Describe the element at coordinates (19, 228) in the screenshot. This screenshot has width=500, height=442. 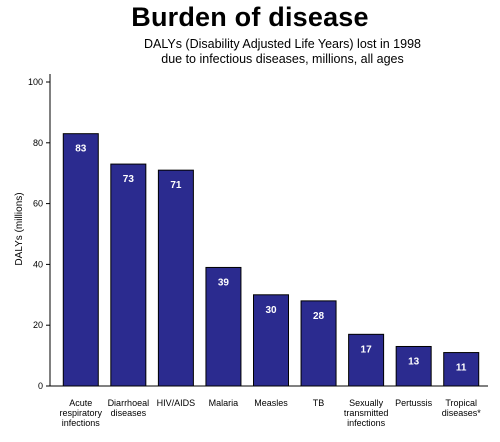
I see `y-axis-label: DALYs (millions)` at that location.